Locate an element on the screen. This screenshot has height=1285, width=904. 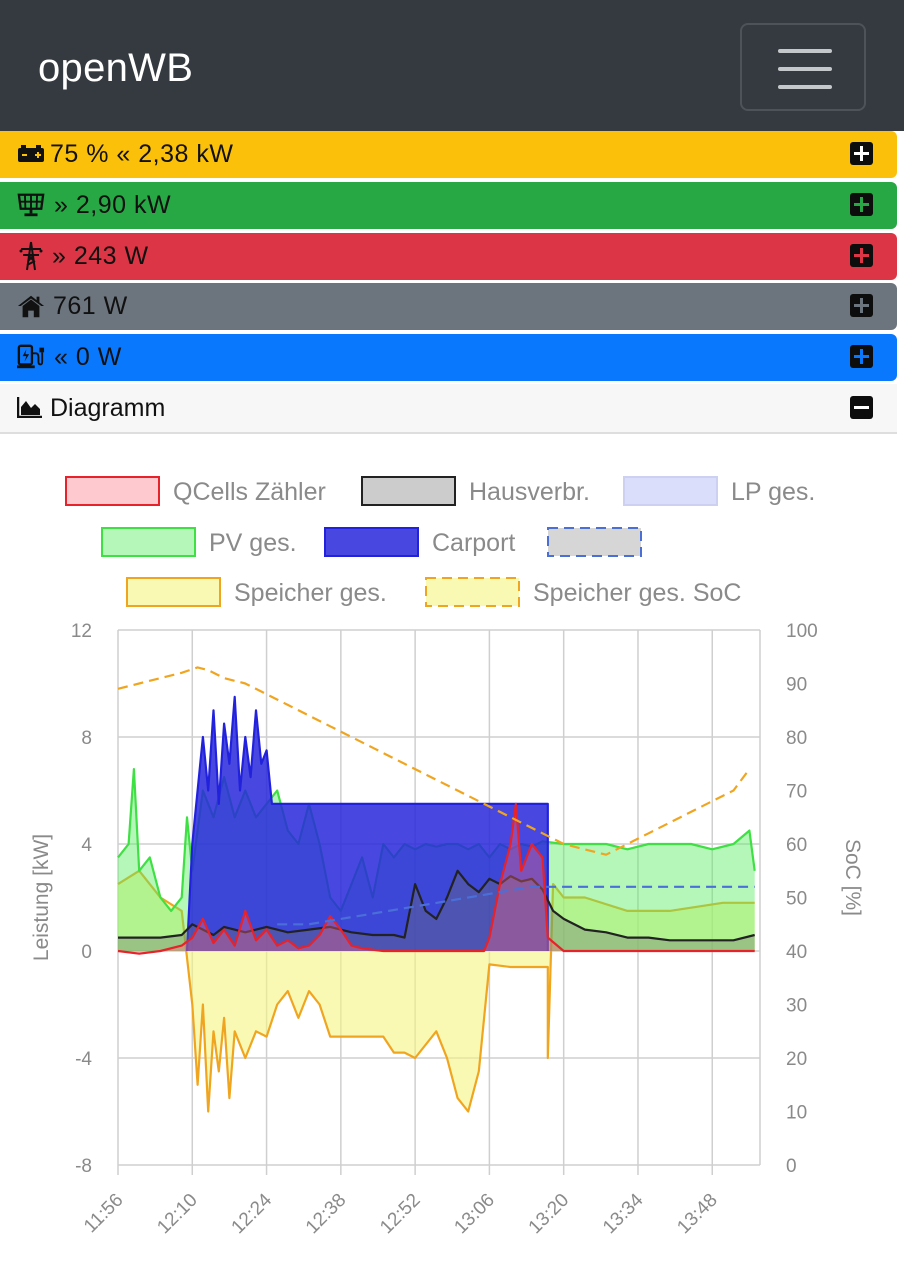
legend-label: QCells Zähler is located at coordinates (249, 492).